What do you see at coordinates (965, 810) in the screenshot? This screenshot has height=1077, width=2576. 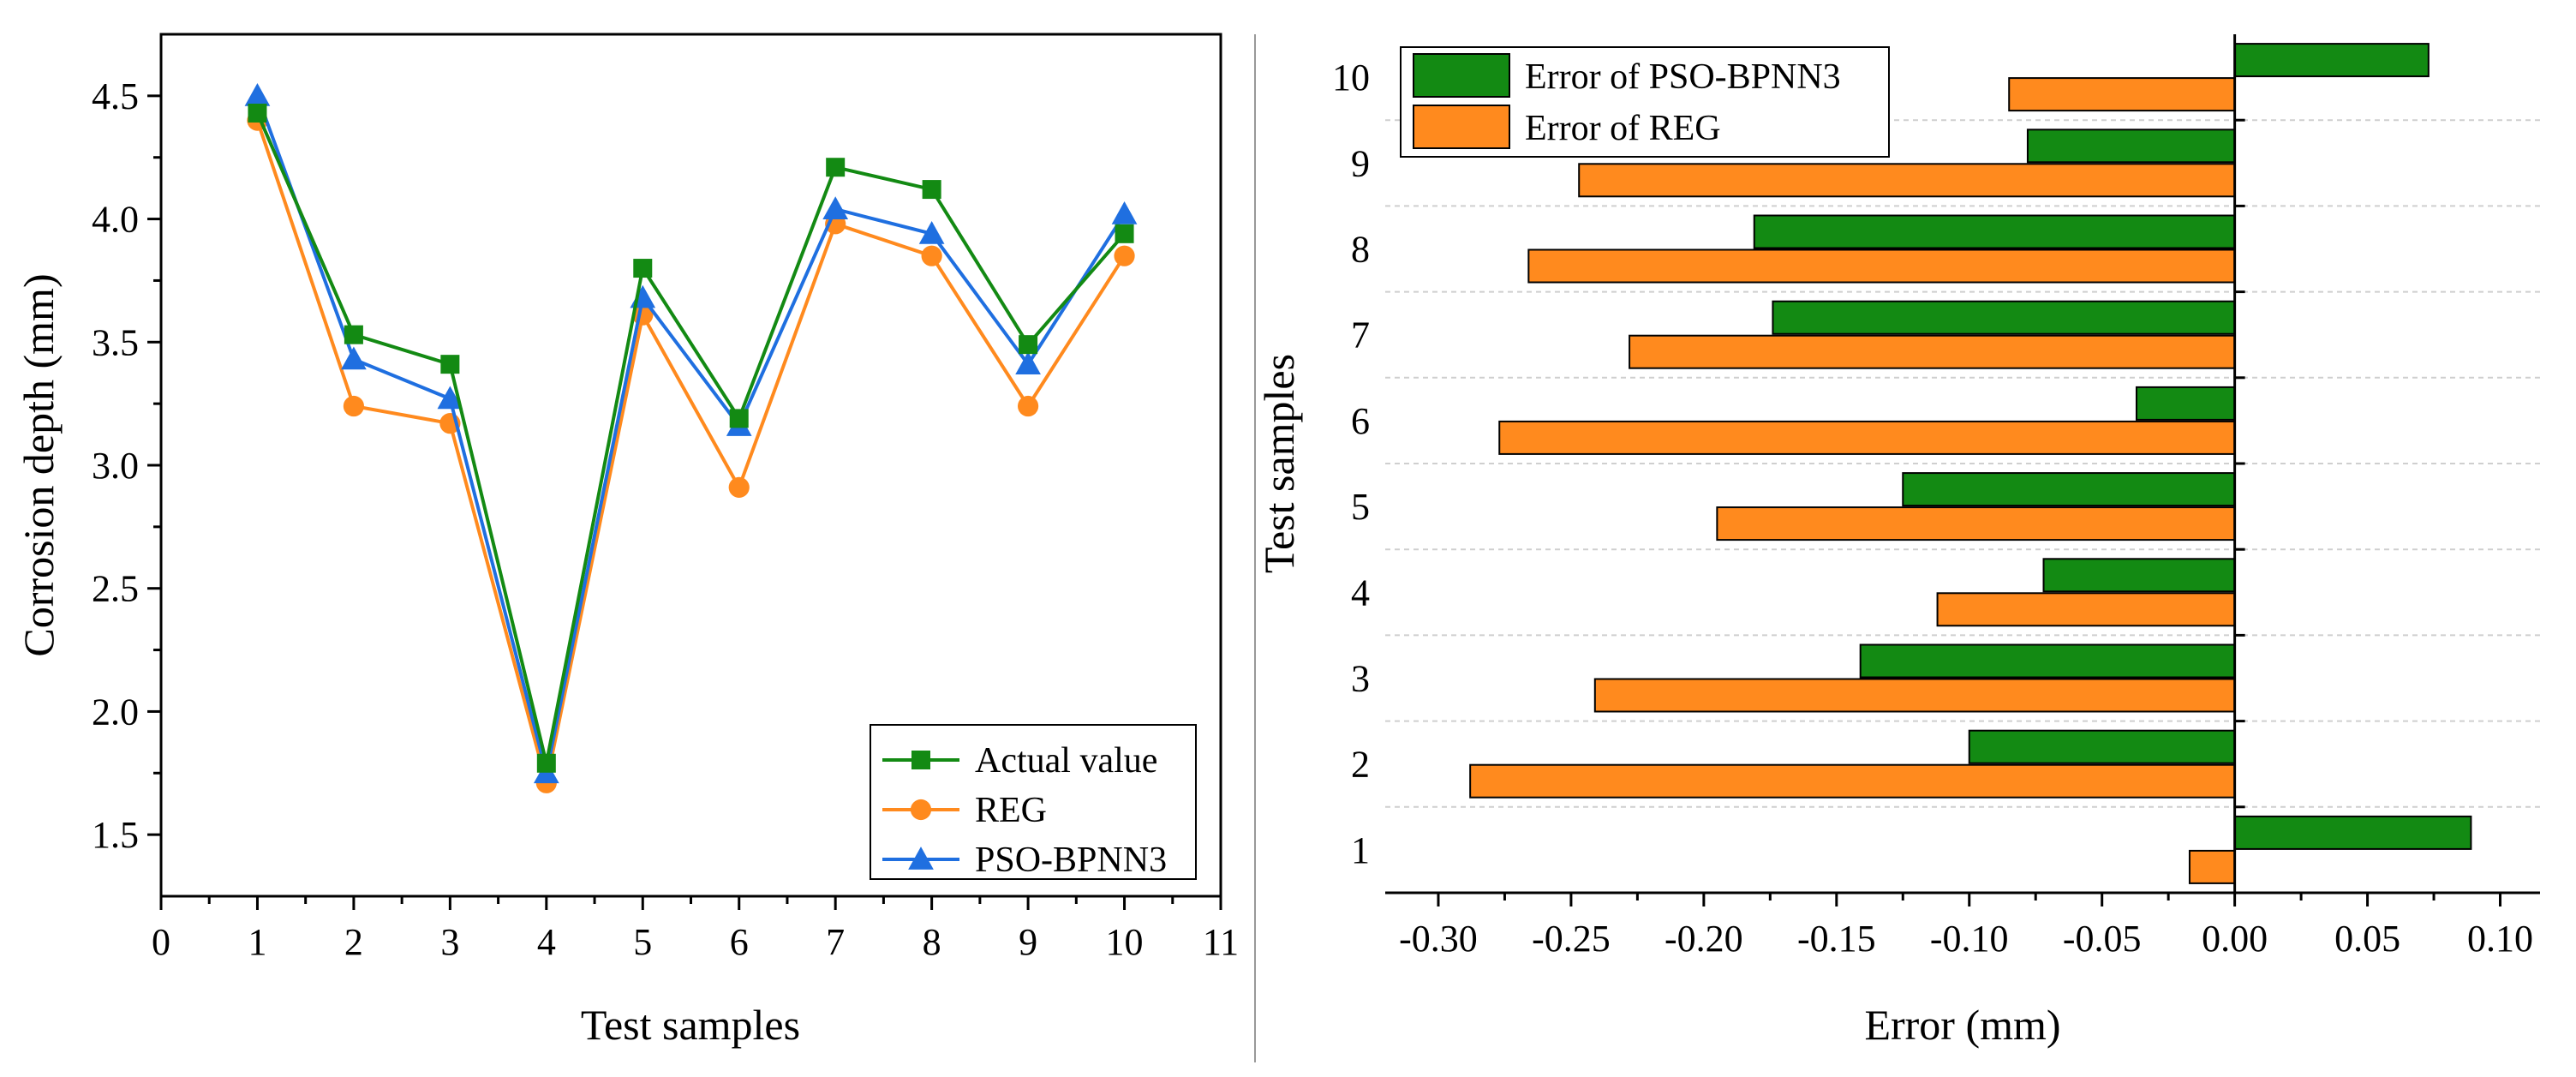 I see `legend-entry: REG` at bounding box center [965, 810].